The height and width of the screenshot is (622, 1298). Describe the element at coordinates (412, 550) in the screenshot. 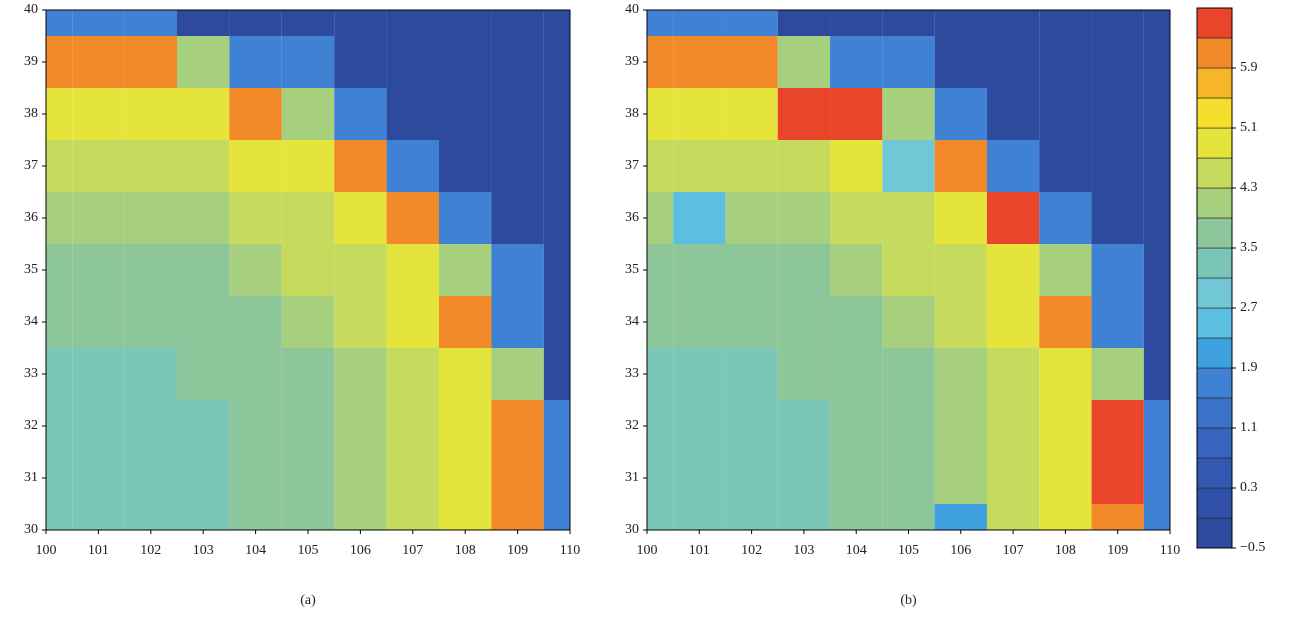

I see `x-tick-label: 107` at that location.